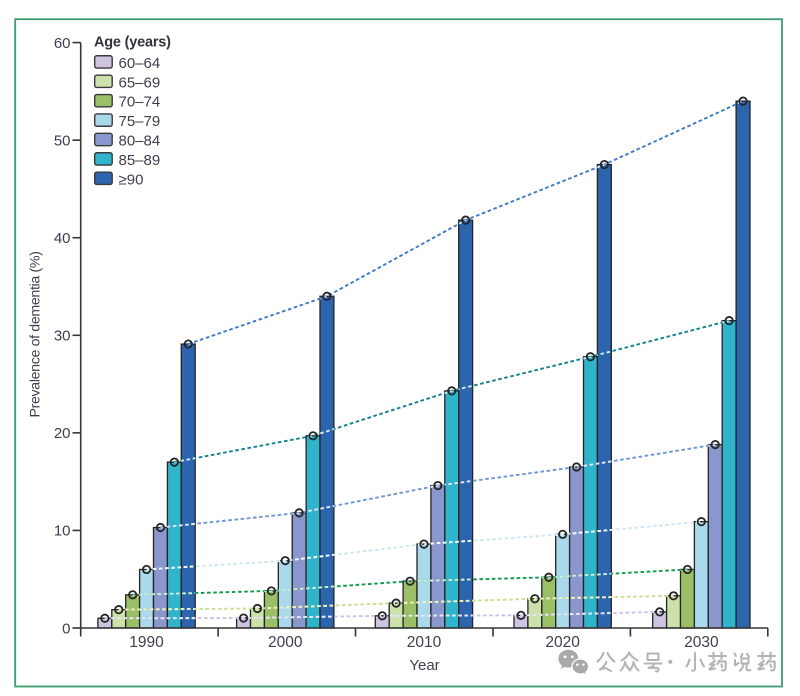 The height and width of the screenshot is (696, 800). What do you see at coordinates (140, 160) in the screenshot?
I see `svg-text: 85–89` at bounding box center [140, 160].